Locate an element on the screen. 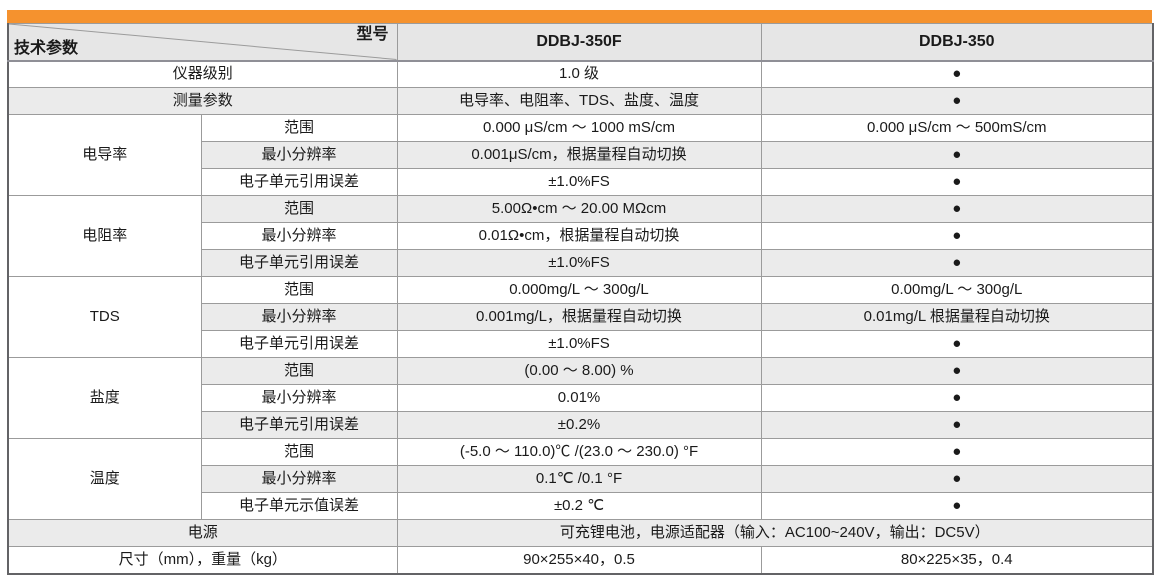 This screenshot has height=586, width=1164. cell-temperature-range-350f: (-5.0 ～ 110.0)℃ /(23.0 ～ 230.0) °F is located at coordinates (579, 452).